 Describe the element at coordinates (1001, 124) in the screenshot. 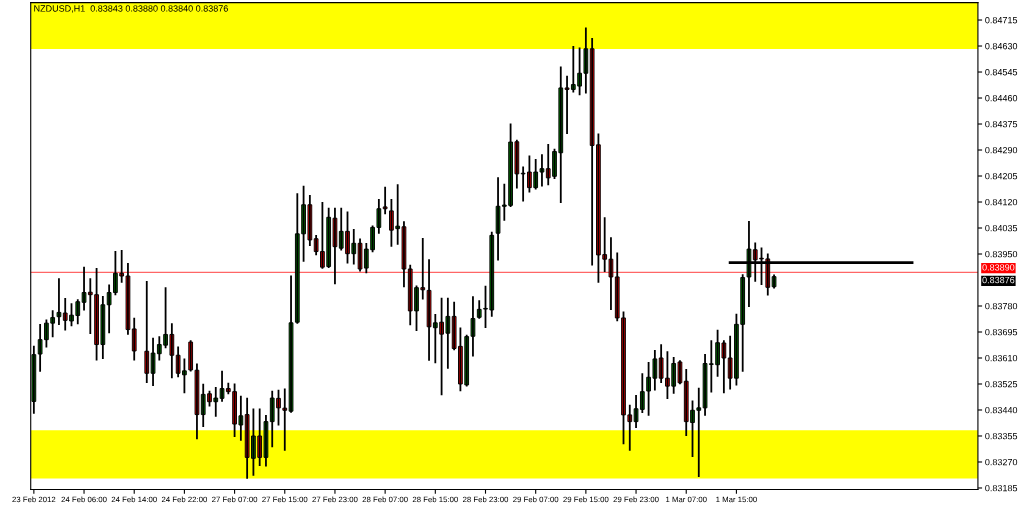

I see `y-tick-label: 0.84375` at that location.